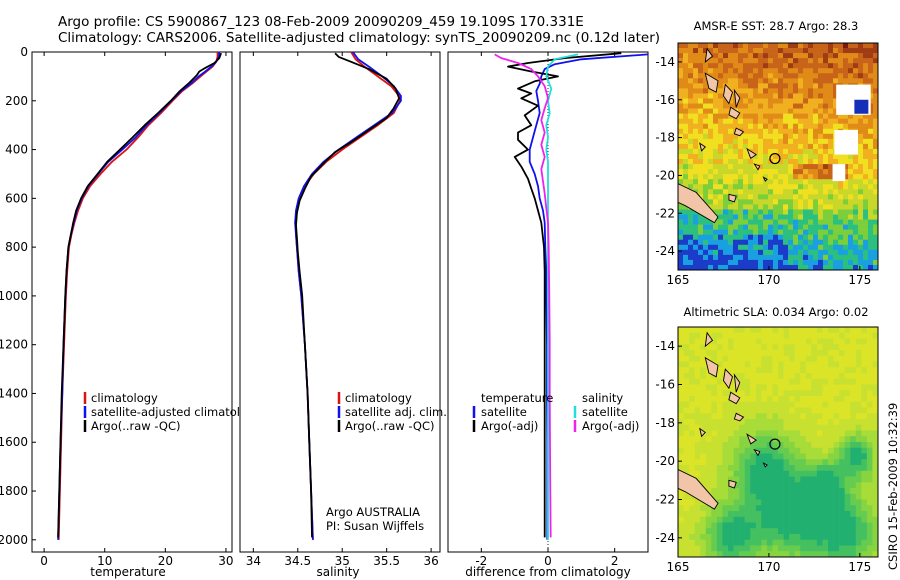  What do you see at coordinates (136, 426) in the screenshot?
I see `legend-label-argo: Argo(..raw -QC)` at bounding box center [136, 426].